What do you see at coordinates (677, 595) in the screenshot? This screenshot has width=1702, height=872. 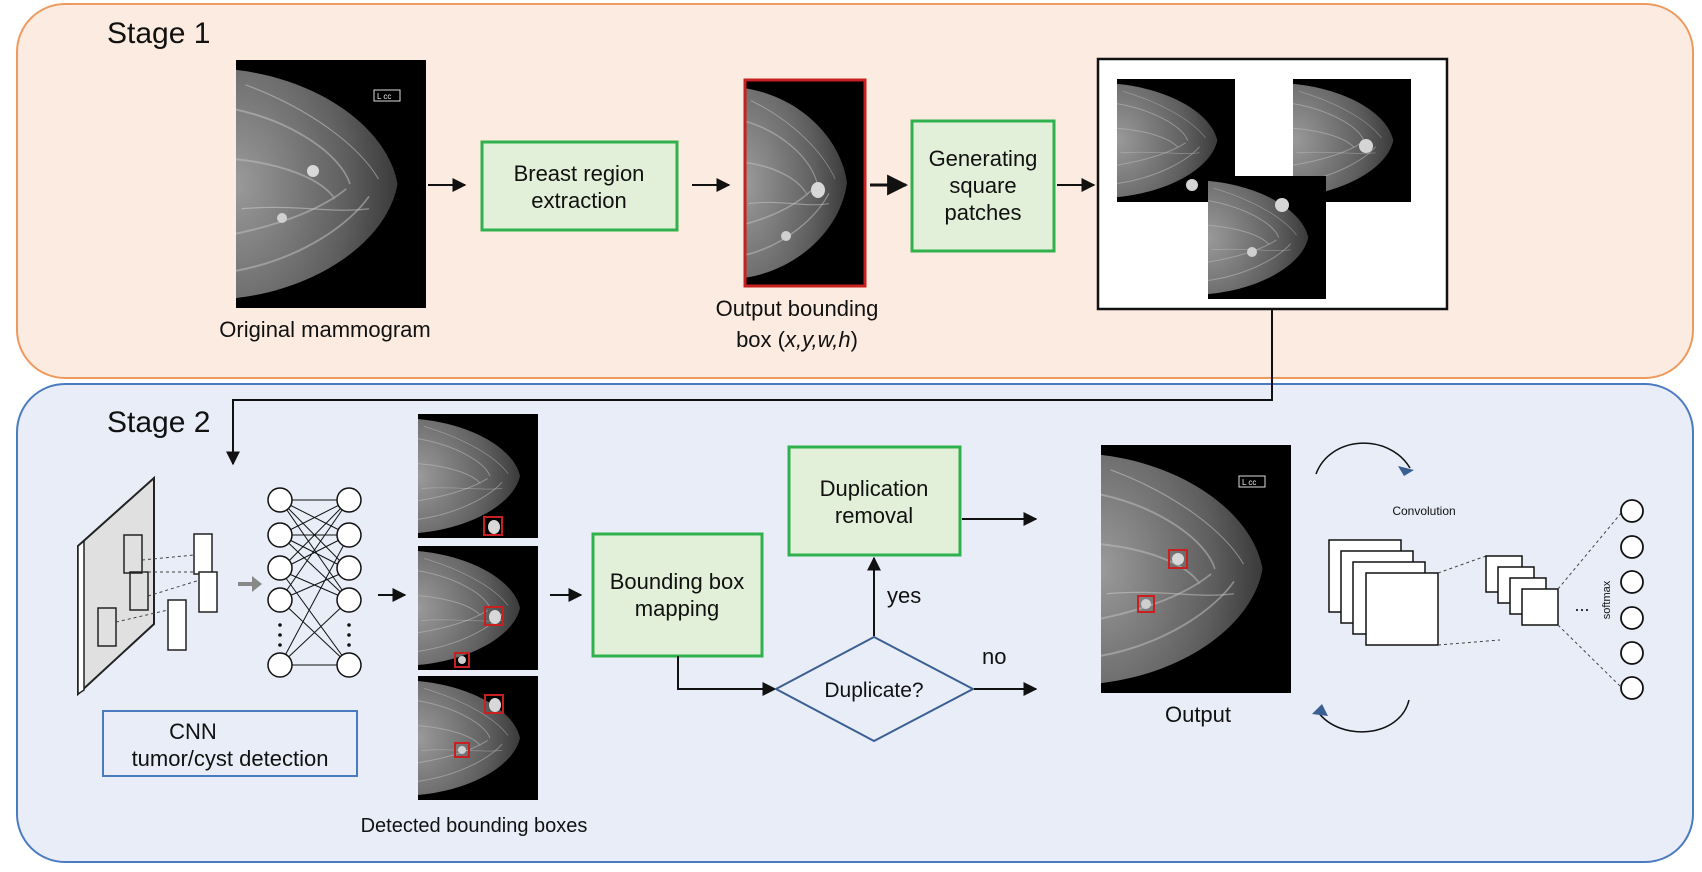 I see `bbox-mapping-box: Bounding box mapping` at bounding box center [677, 595].